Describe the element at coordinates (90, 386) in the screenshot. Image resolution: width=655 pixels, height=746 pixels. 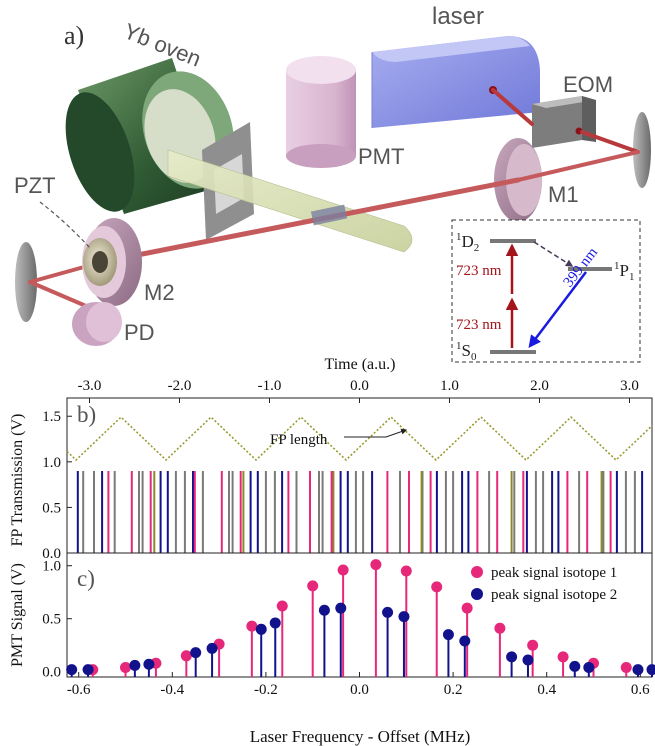
I see `top-tick-label: -3.0` at that location.